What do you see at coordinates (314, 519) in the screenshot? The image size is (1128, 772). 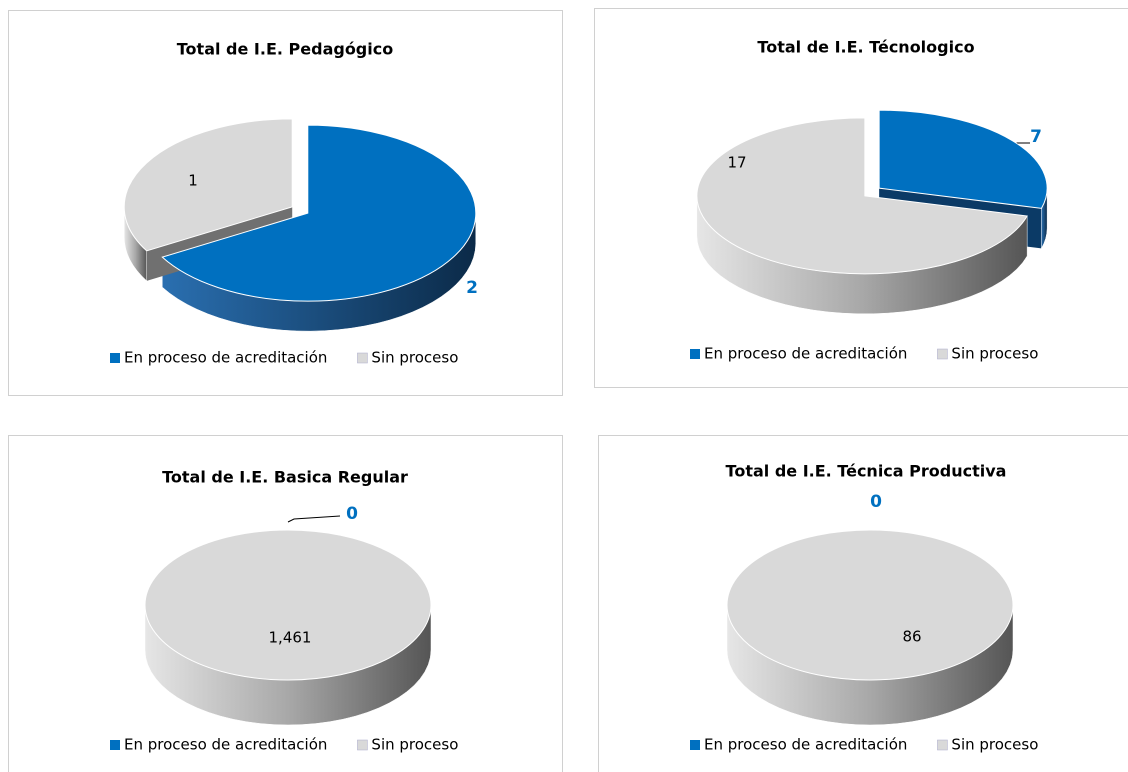 I see `leader-line` at bounding box center [314, 519].